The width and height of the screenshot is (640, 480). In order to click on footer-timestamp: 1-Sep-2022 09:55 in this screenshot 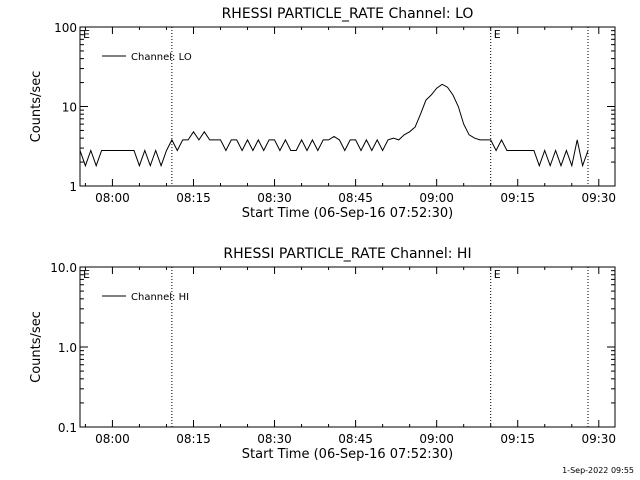, I will do `click(598, 470)`.